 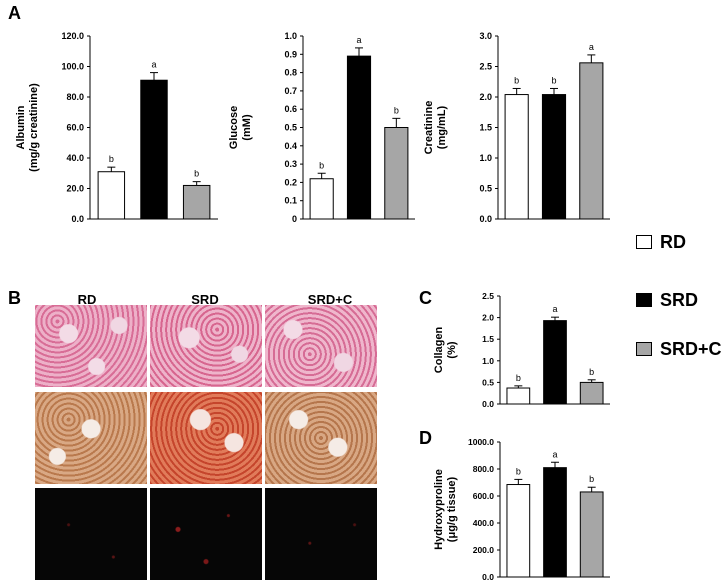 What do you see at coordinates (484, 496) in the screenshot?
I see `hydroxyproline-tick-label: 600.0` at bounding box center [484, 496].